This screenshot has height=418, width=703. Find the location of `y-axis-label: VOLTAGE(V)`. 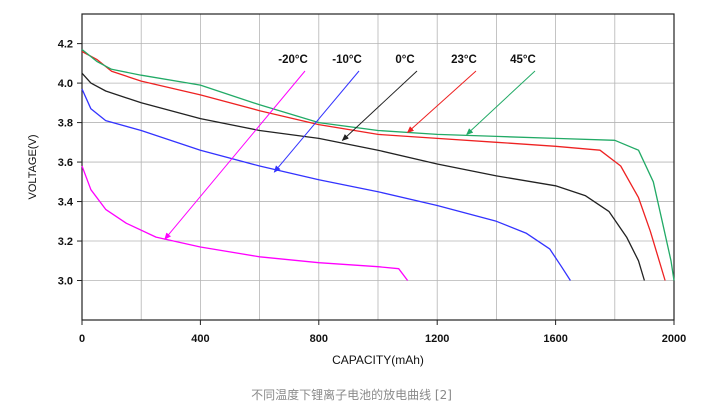

y-axis-label: VOLTAGE(V) is located at coordinates (33, 167).